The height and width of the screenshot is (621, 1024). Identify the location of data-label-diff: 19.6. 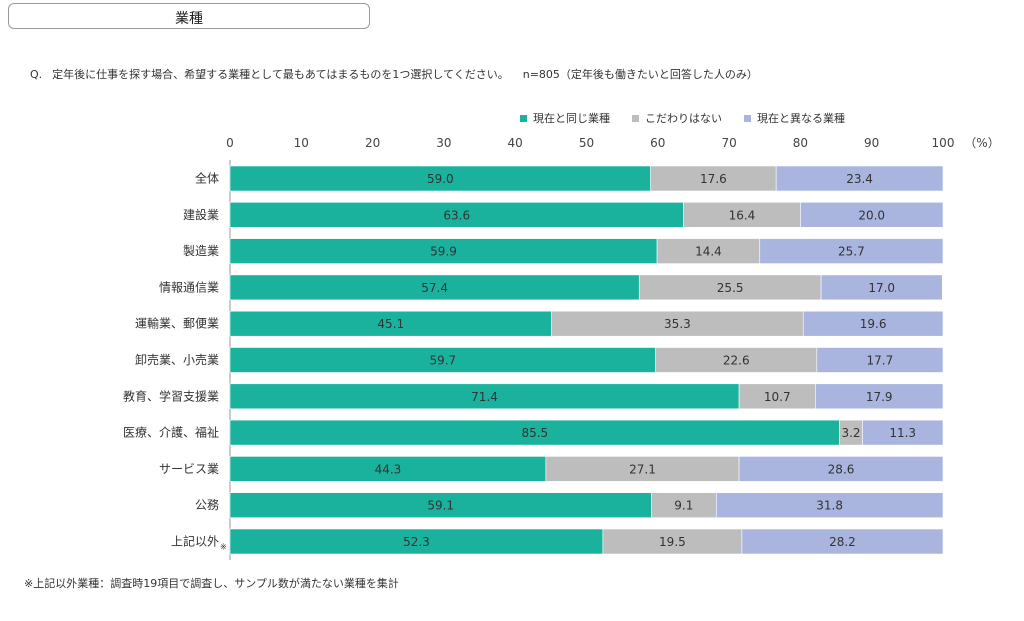
(873, 324).